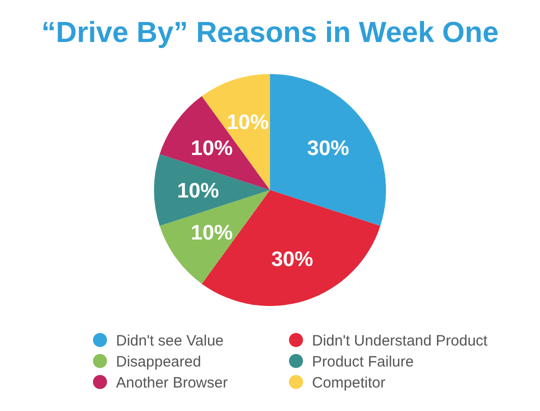 The image size is (540, 411). What do you see at coordinates (363, 361) in the screenshot?
I see `legend-label: Product Failure` at bounding box center [363, 361].